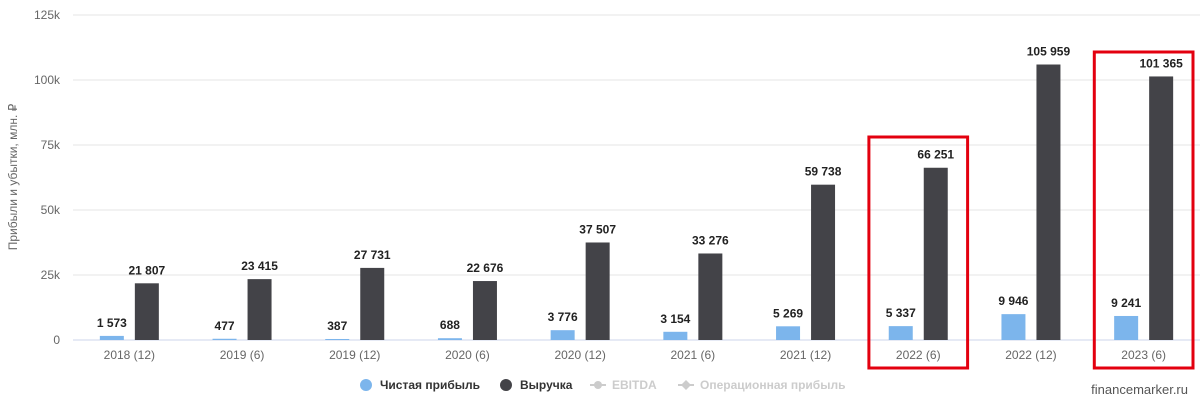 This screenshot has width=1200, height=400. I want to click on y-tick-label: 125k, so click(47, 15).